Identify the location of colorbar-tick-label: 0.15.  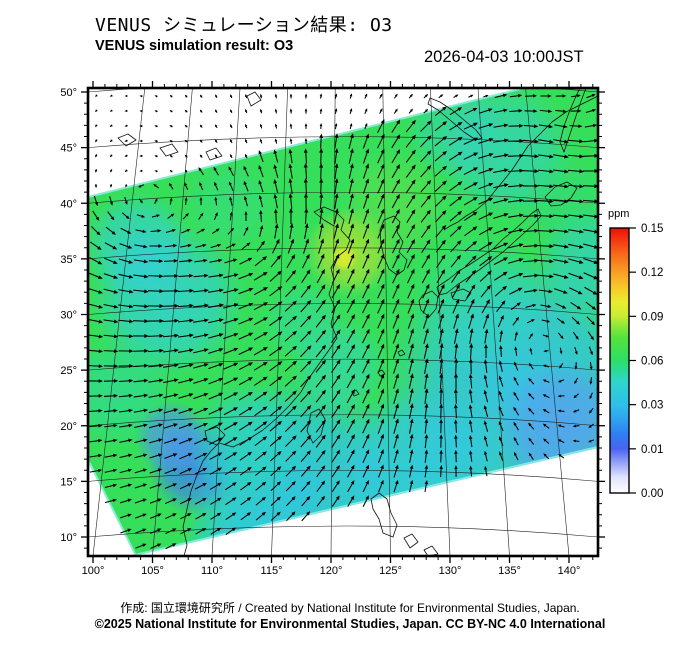
(652, 229).